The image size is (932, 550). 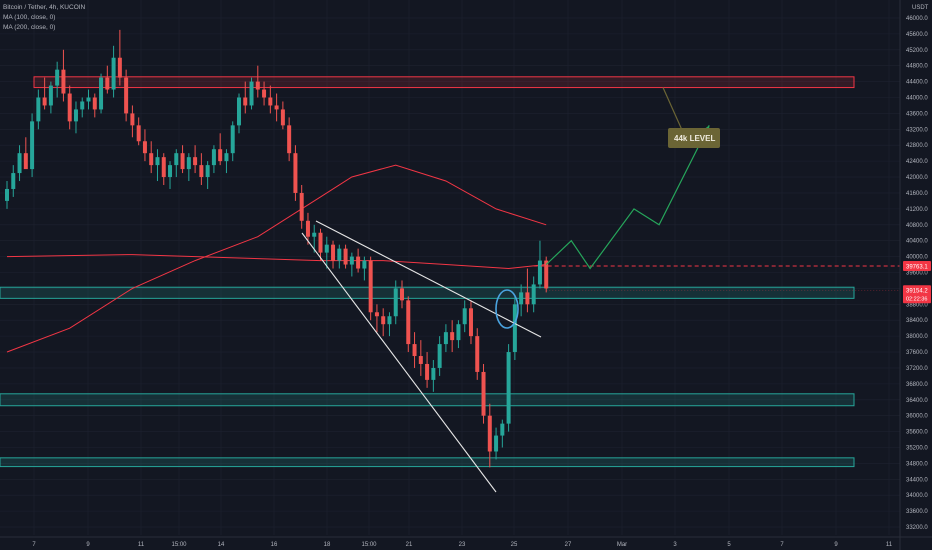 What do you see at coordinates (917, 35) in the screenshot?
I see `y-tick-label: 45600.0` at bounding box center [917, 35].